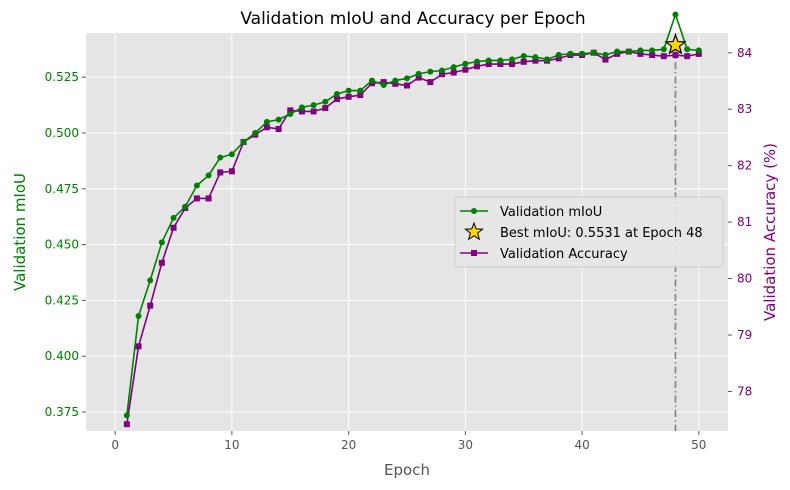 This screenshot has width=790, height=490. What do you see at coordinates (551, 212) in the screenshot?
I see `legend-miou-label: Validation mIoU` at bounding box center [551, 212].